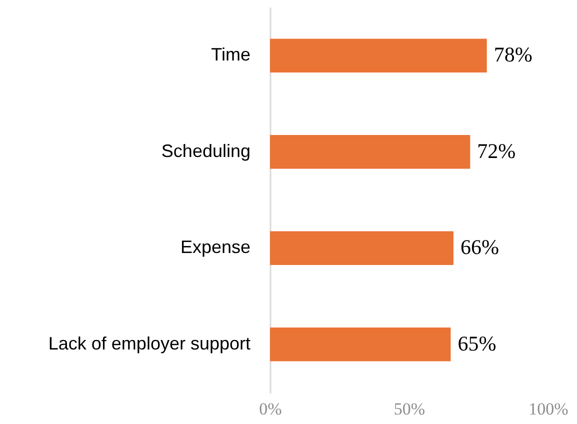 Image resolution: width=577 pixels, height=424 pixels. What do you see at coordinates (479, 247) in the screenshot?
I see `data-label: 66%` at bounding box center [479, 247].